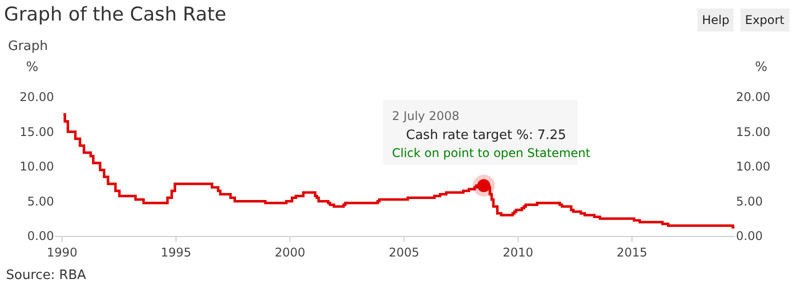 The height and width of the screenshot is (291, 800). I want to click on x-tick-label: 2000, so click(290, 252).